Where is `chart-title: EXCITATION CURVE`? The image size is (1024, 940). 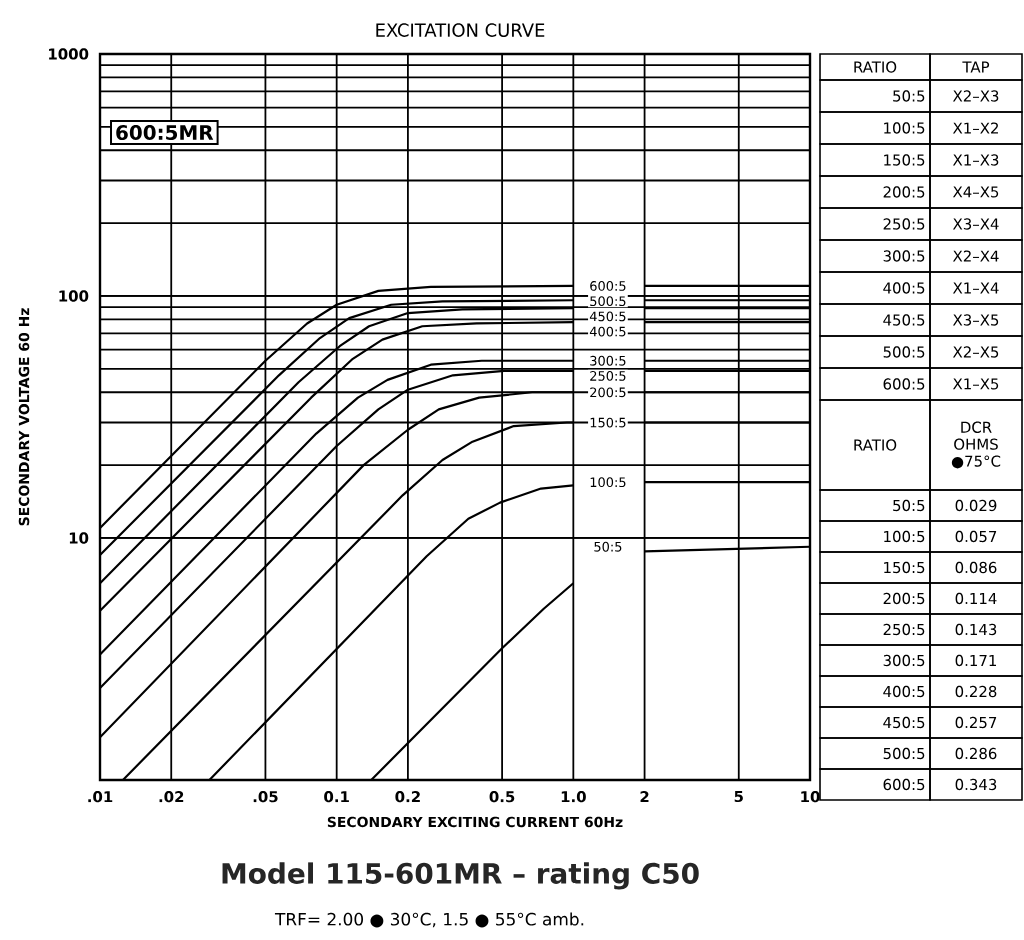 chart-title: EXCITATION CURVE is located at coordinates (460, 30).